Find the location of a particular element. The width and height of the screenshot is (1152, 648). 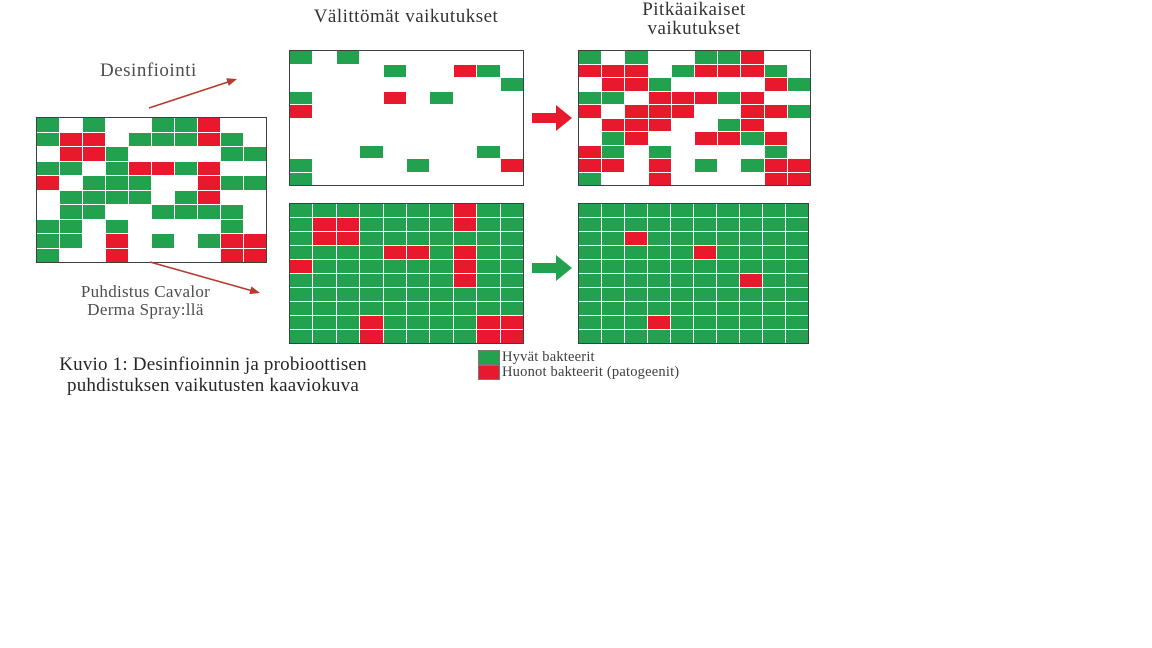

disinfection-label: Desinfiointi is located at coordinates (148, 70).